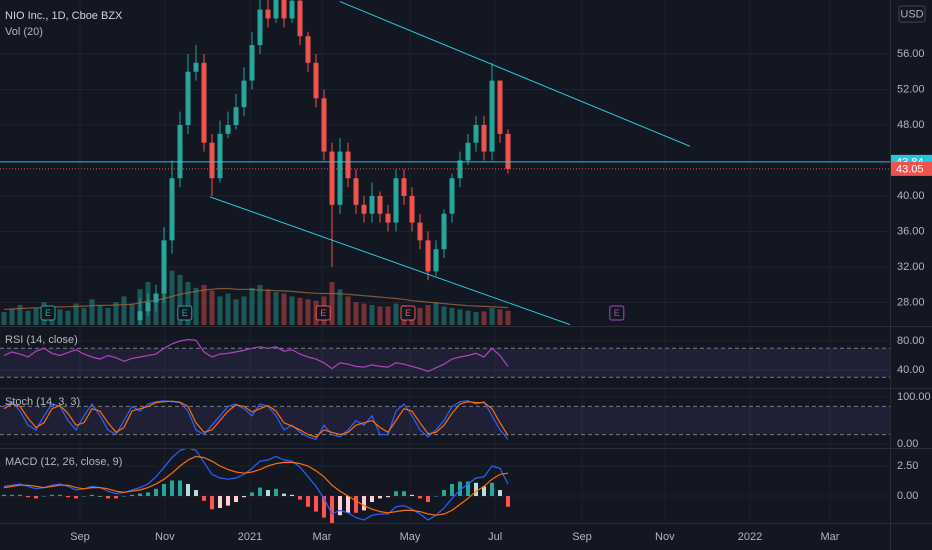 The image size is (932, 550). What do you see at coordinates (907, 466) in the screenshot?
I see `y-tick-label: 2.50` at bounding box center [907, 466].